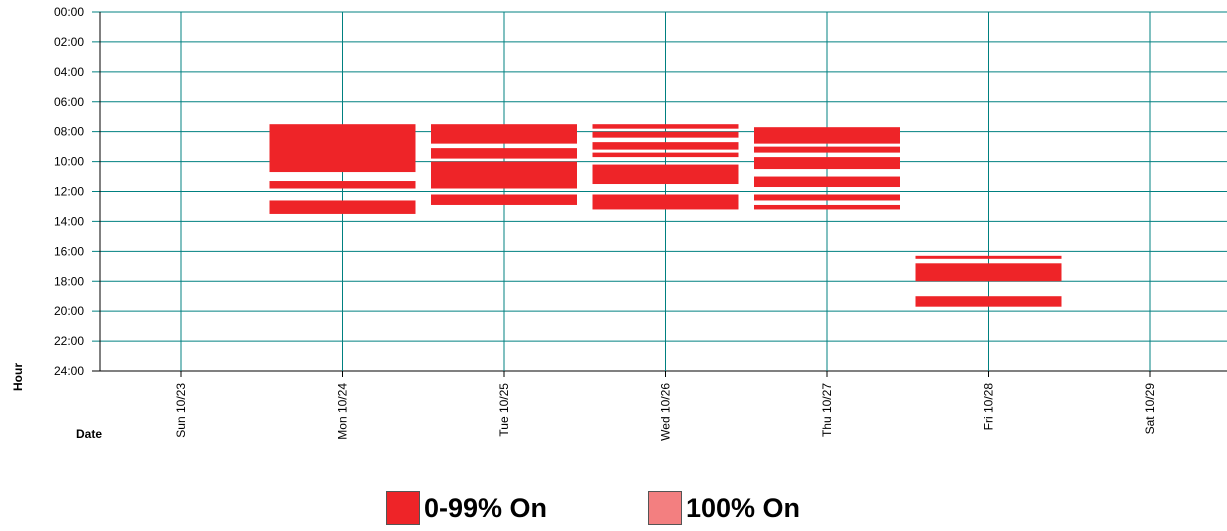 This screenshot has height=531, width=1227. Describe the element at coordinates (486, 507) in the screenshot. I see `legend-label-0: 0-99% On` at that location.